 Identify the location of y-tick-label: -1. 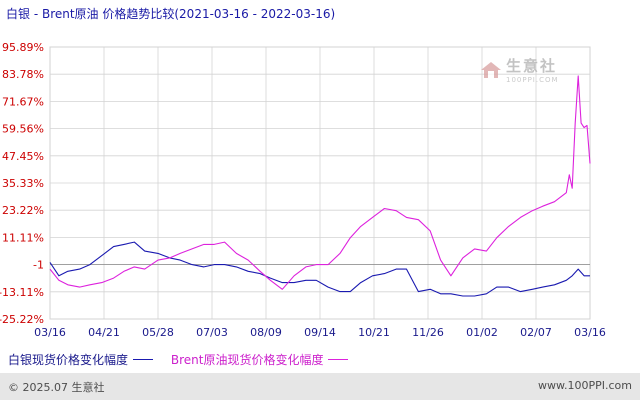
(38, 265).